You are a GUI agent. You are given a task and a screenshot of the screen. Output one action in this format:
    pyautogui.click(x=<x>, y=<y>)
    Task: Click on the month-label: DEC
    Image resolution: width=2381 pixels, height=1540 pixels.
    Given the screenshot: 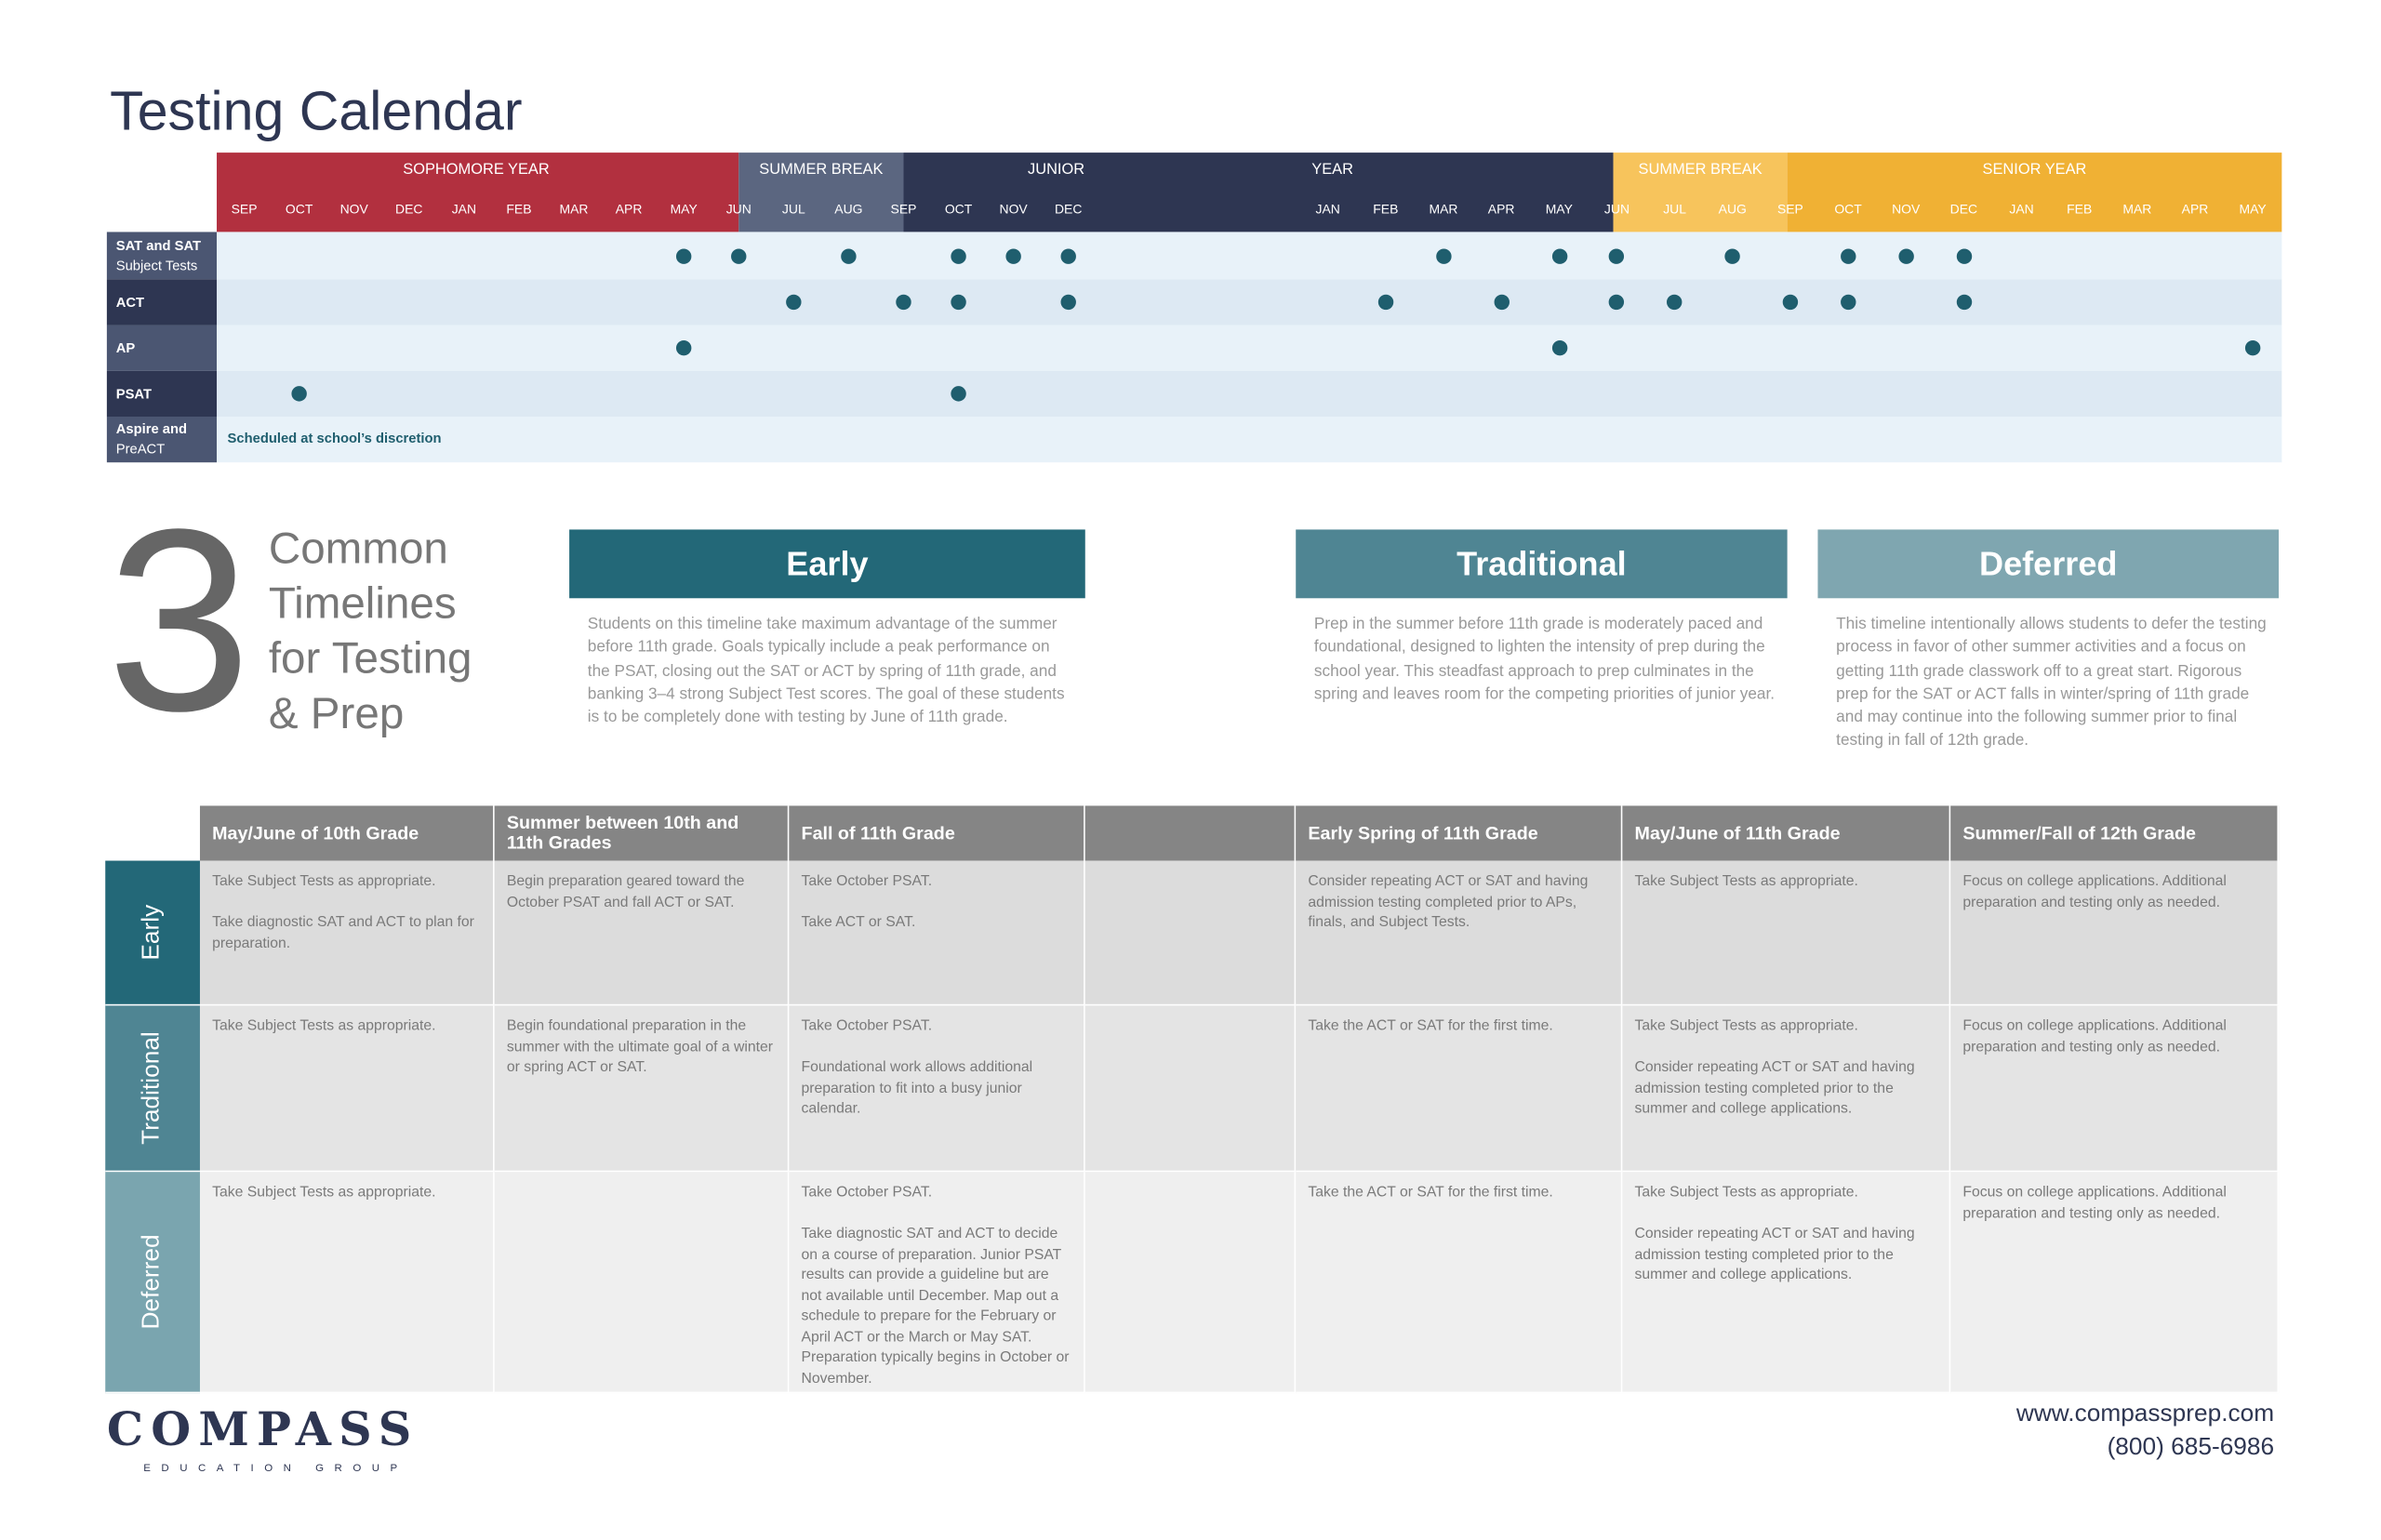 What is the action you would take?
    pyautogui.click(x=409, y=209)
    